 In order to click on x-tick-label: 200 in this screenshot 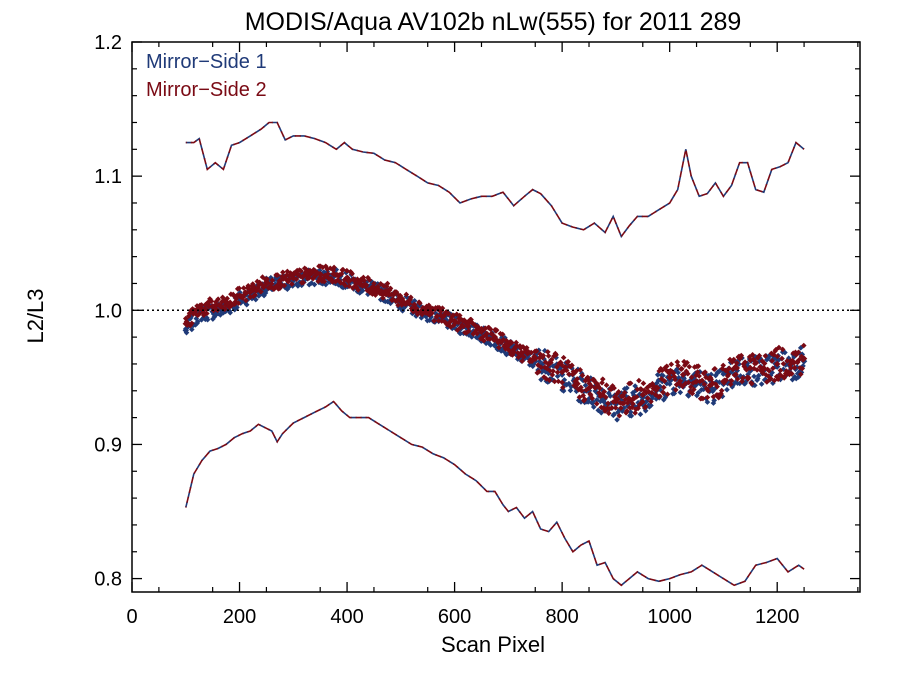, I will do `click(239, 617)`.